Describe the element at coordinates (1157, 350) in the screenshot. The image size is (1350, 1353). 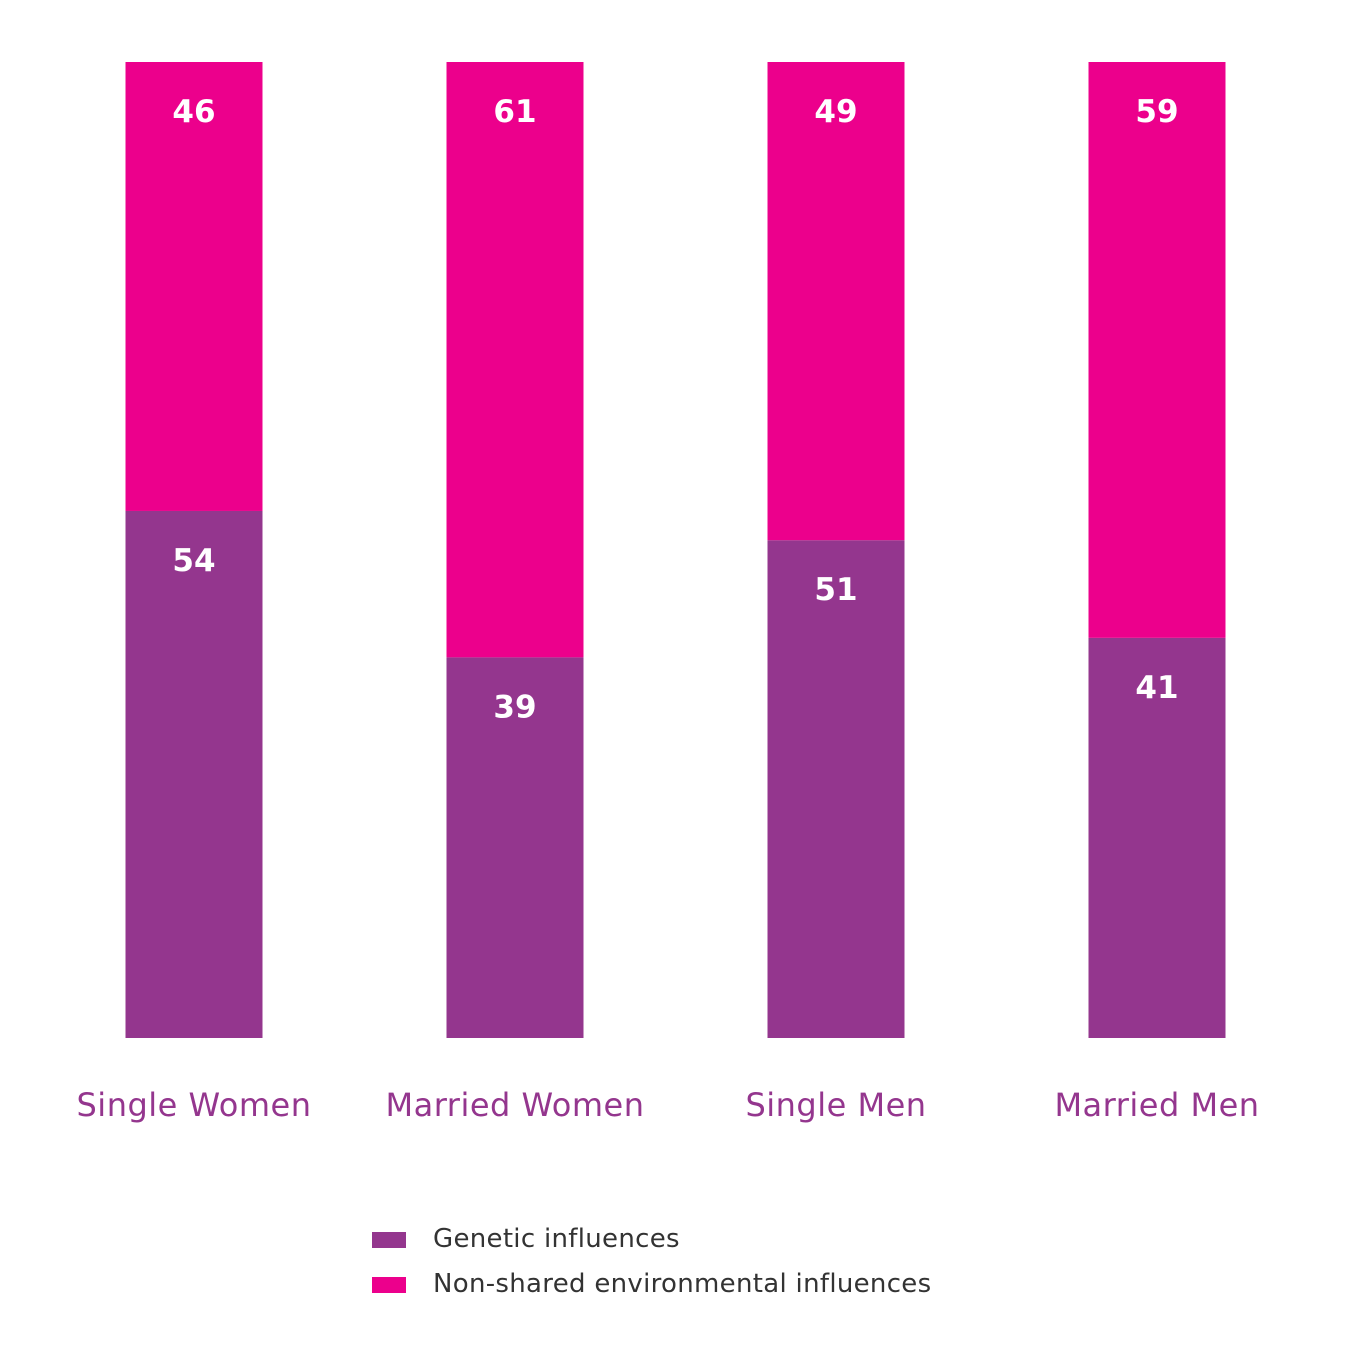
I see `bar-married-men-environmental` at that location.